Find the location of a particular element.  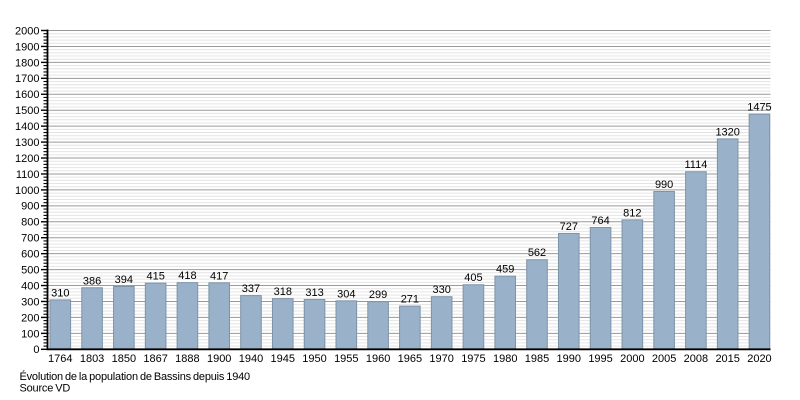

bar-value-label: 271 is located at coordinates (410, 300).